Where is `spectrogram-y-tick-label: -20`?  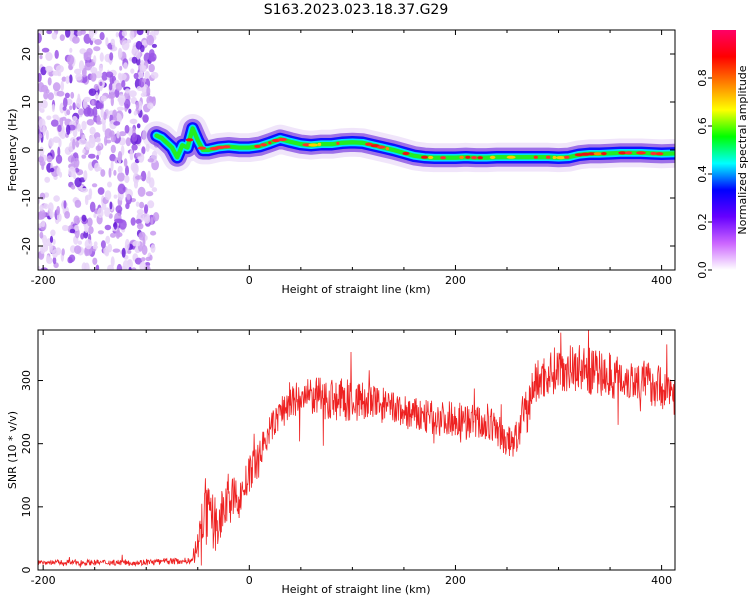
spectrogram-y-tick-label: -20 is located at coordinates (26, 246).